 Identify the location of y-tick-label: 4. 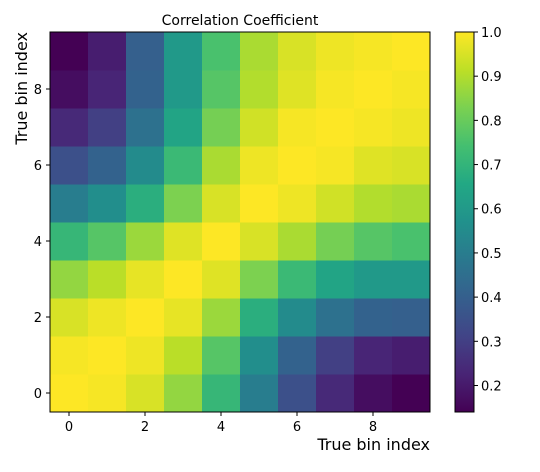
(38, 242).